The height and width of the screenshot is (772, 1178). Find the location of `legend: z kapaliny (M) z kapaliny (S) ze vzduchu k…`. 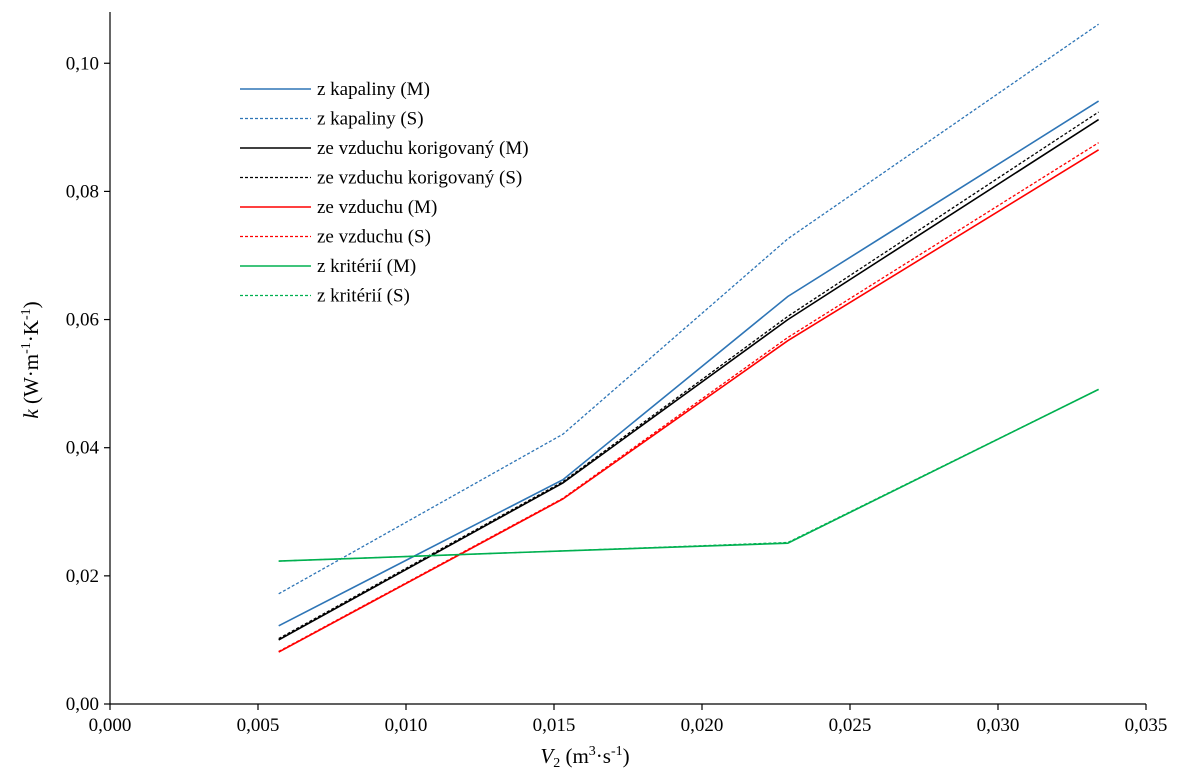

legend: z kapaliny (M) z kapaliny (S) ze vzduchu k… is located at coordinates (384, 193).